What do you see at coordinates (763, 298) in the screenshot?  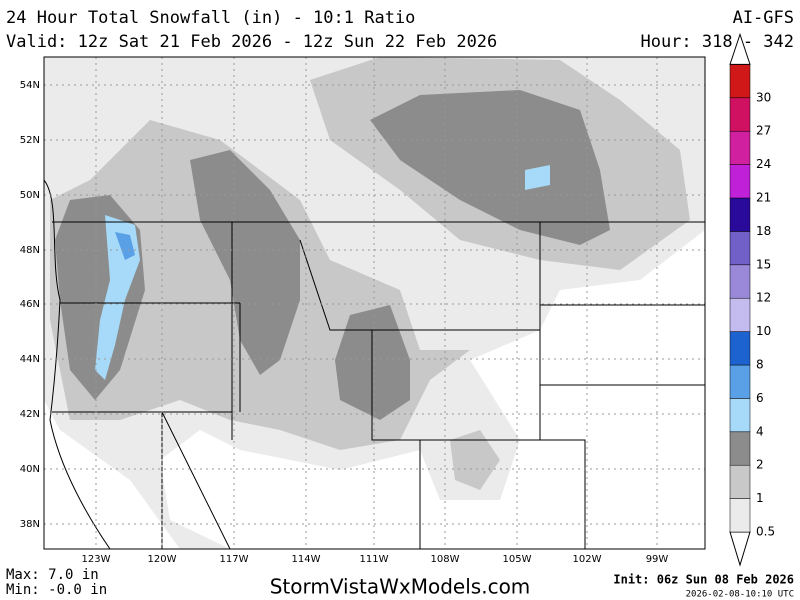 I see `colorbar-label: 12` at bounding box center [763, 298].